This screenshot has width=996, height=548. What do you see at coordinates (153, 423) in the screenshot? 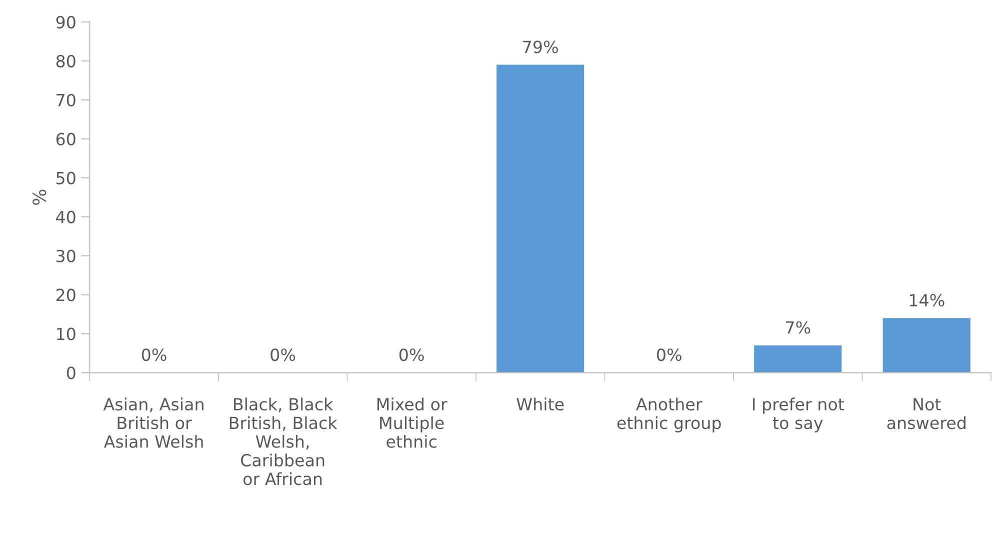
I see `x-tick-label: Asian, Asian British or Asian Welsh` at bounding box center [153, 423].